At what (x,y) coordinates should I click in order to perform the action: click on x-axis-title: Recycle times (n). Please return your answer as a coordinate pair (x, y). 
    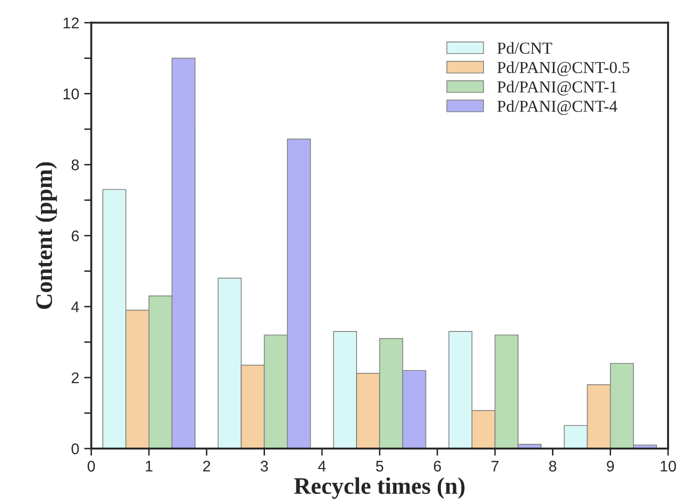
    Looking at the image, I should click on (379, 488).